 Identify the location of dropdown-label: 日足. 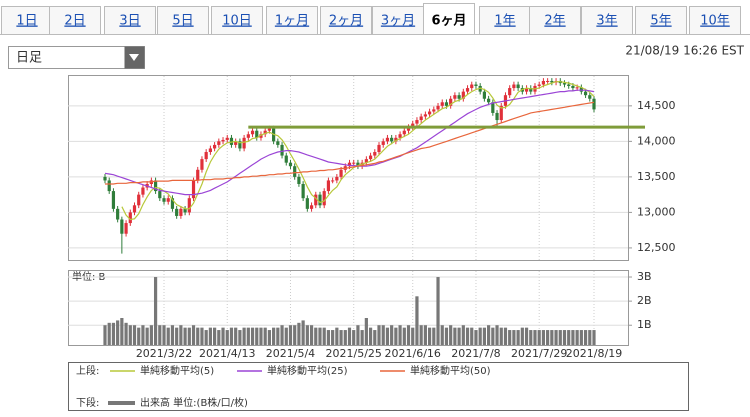
(29, 58).